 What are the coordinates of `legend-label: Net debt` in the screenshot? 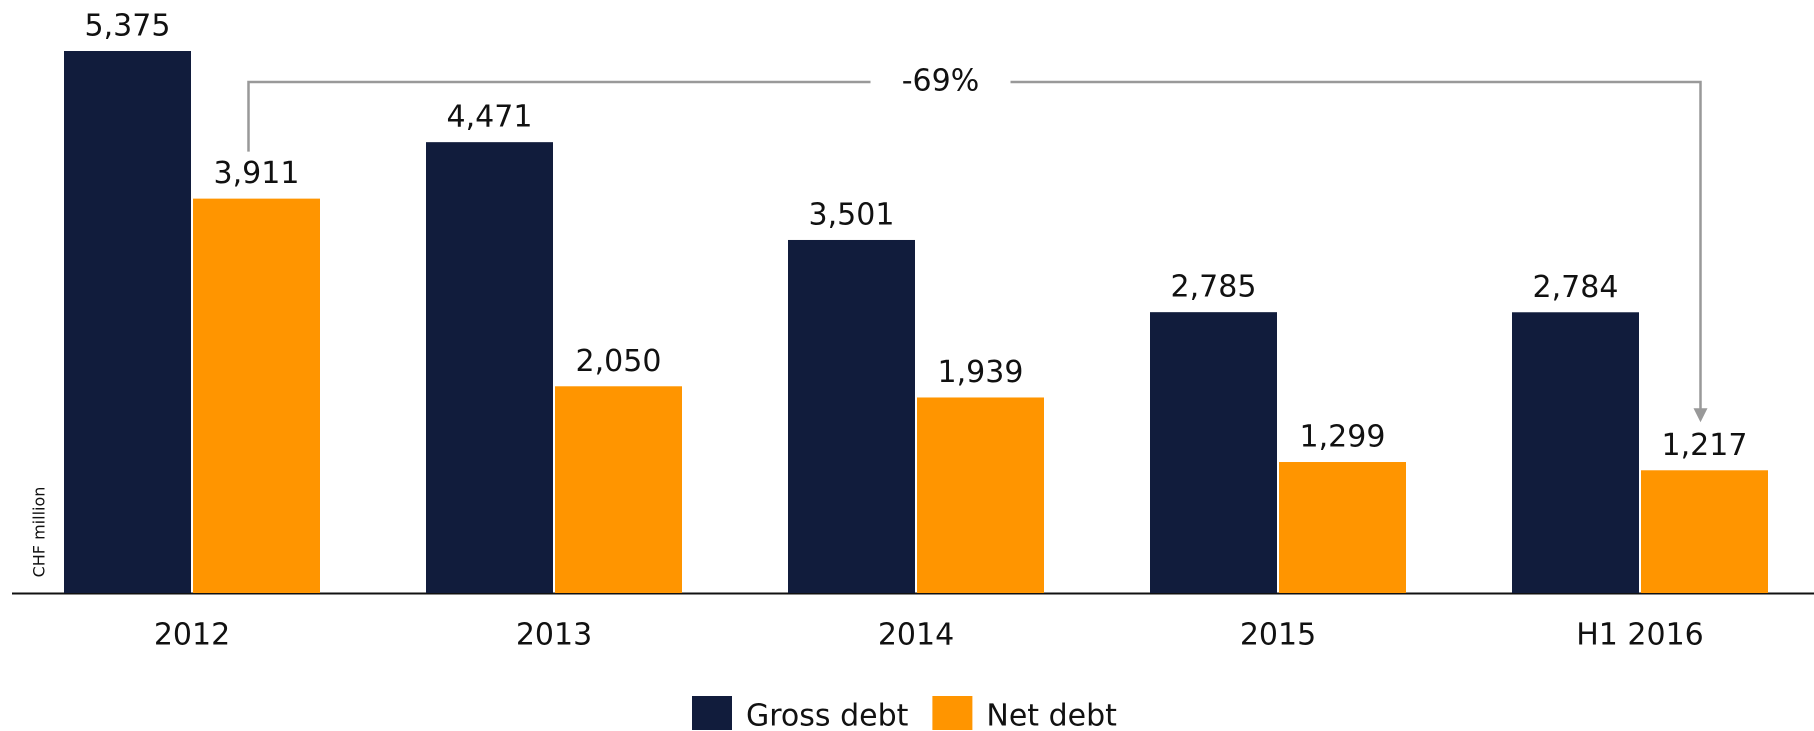 It's located at (1051, 715).